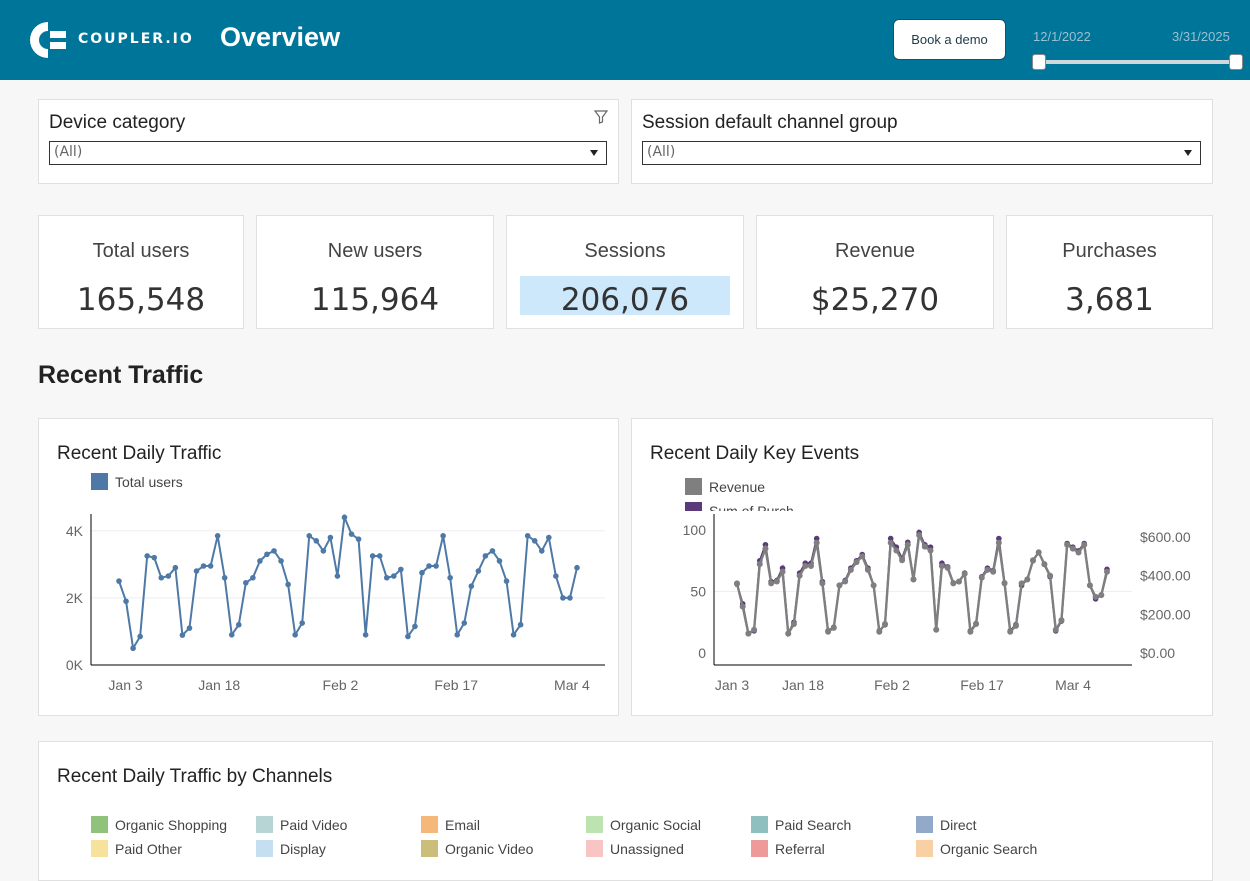 The height and width of the screenshot is (881, 1250). What do you see at coordinates (450, 824) in the screenshot?
I see `channel-legend-item: Email` at bounding box center [450, 824].